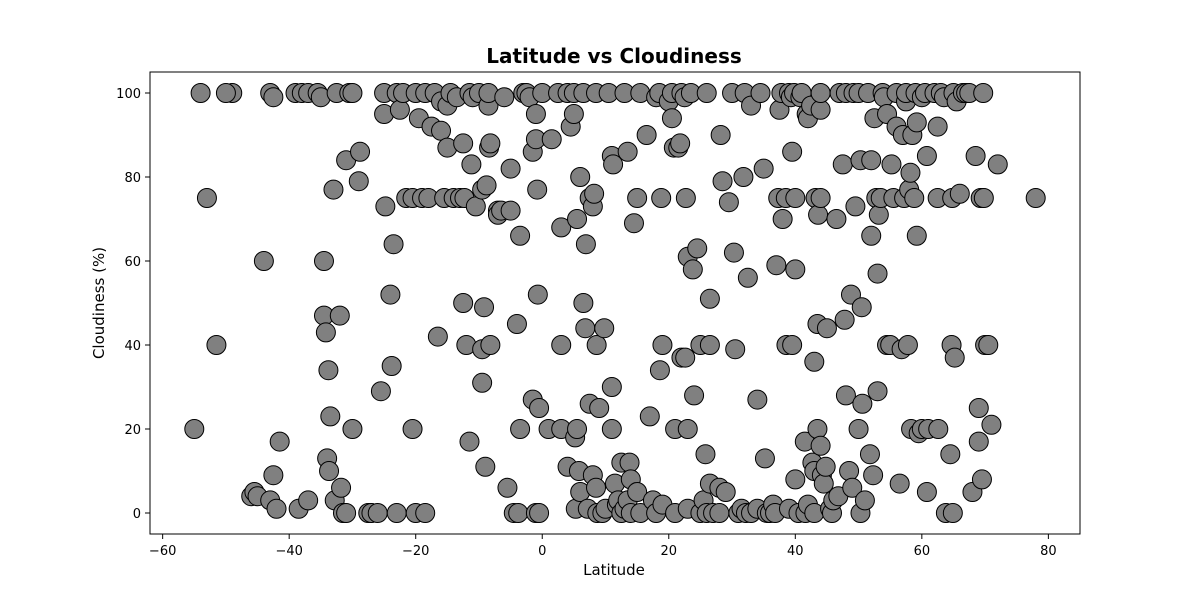 Image resolution: width=1200 pixels, height=600 pixels. Describe the element at coordinates (795, 551) in the screenshot. I see `x-tick-label: 40` at that location.